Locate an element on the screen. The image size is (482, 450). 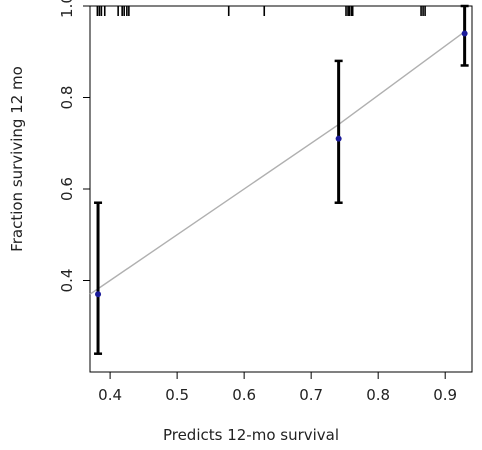
y-tick-label: 0.4 is located at coordinates (67, 281).